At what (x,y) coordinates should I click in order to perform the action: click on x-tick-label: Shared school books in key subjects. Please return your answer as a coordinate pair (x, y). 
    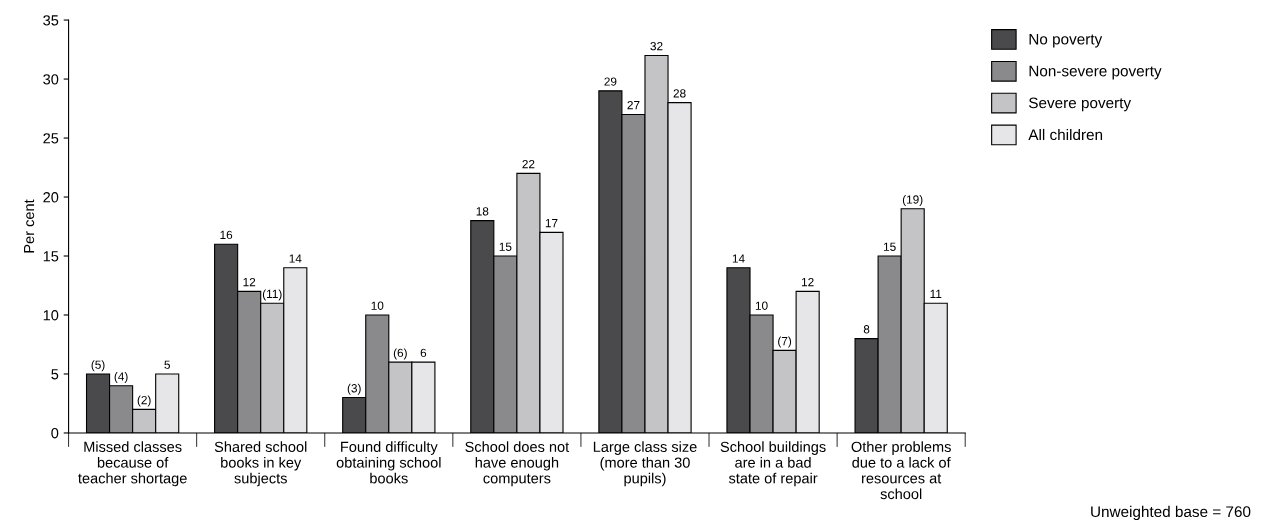
    Looking at the image, I should click on (260, 464).